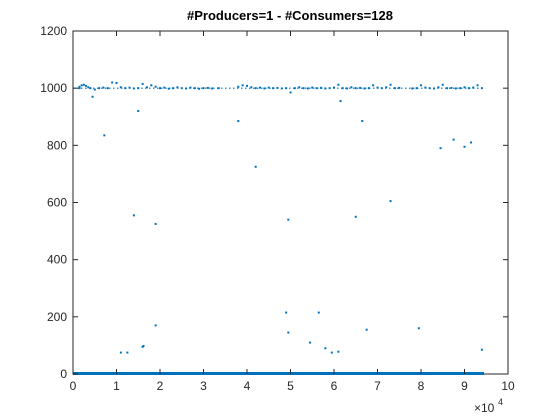  What do you see at coordinates (279, 373) in the screenshot?
I see `baseline-points-band` at bounding box center [279, 373].